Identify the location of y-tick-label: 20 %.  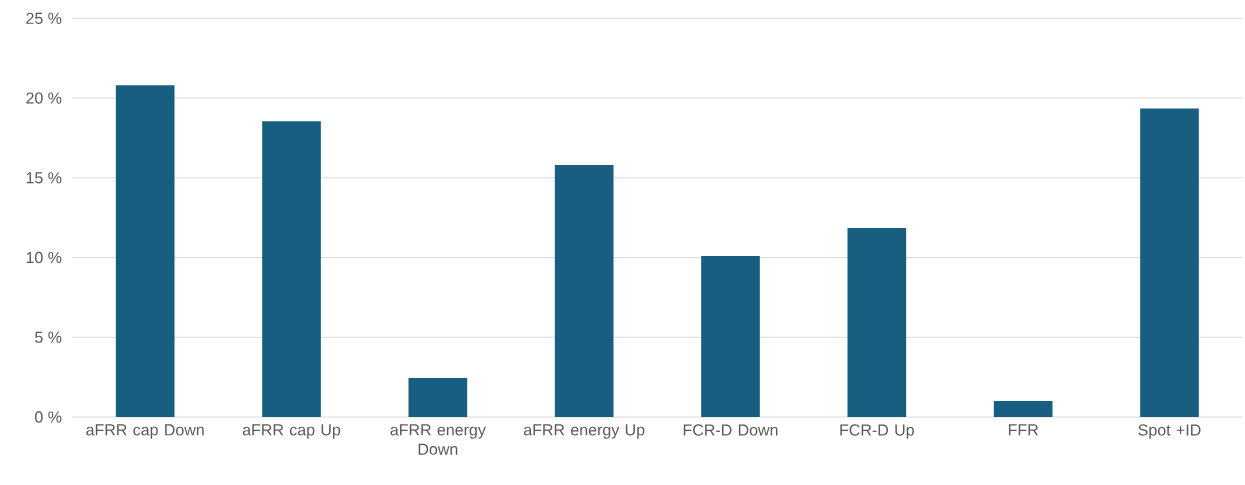
(44, 98).